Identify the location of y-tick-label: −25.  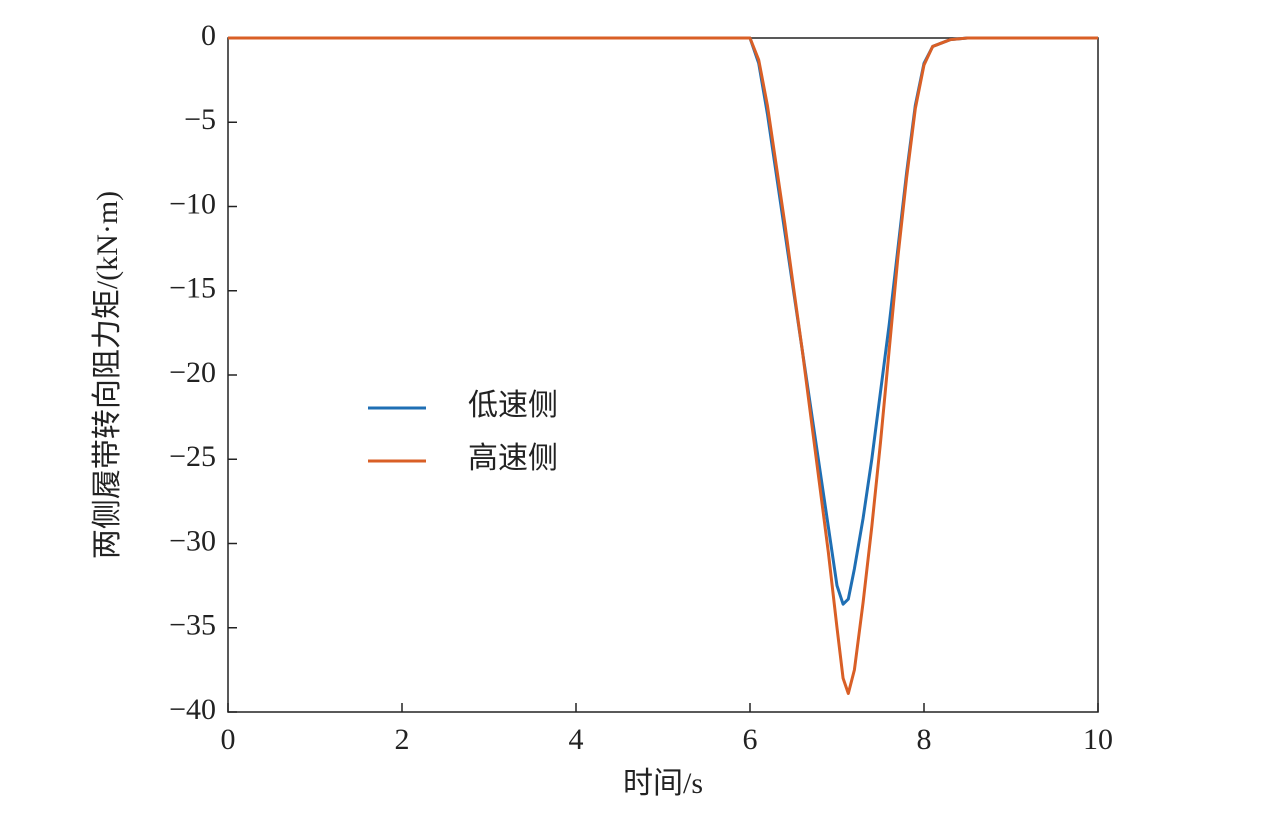
(192, 456).